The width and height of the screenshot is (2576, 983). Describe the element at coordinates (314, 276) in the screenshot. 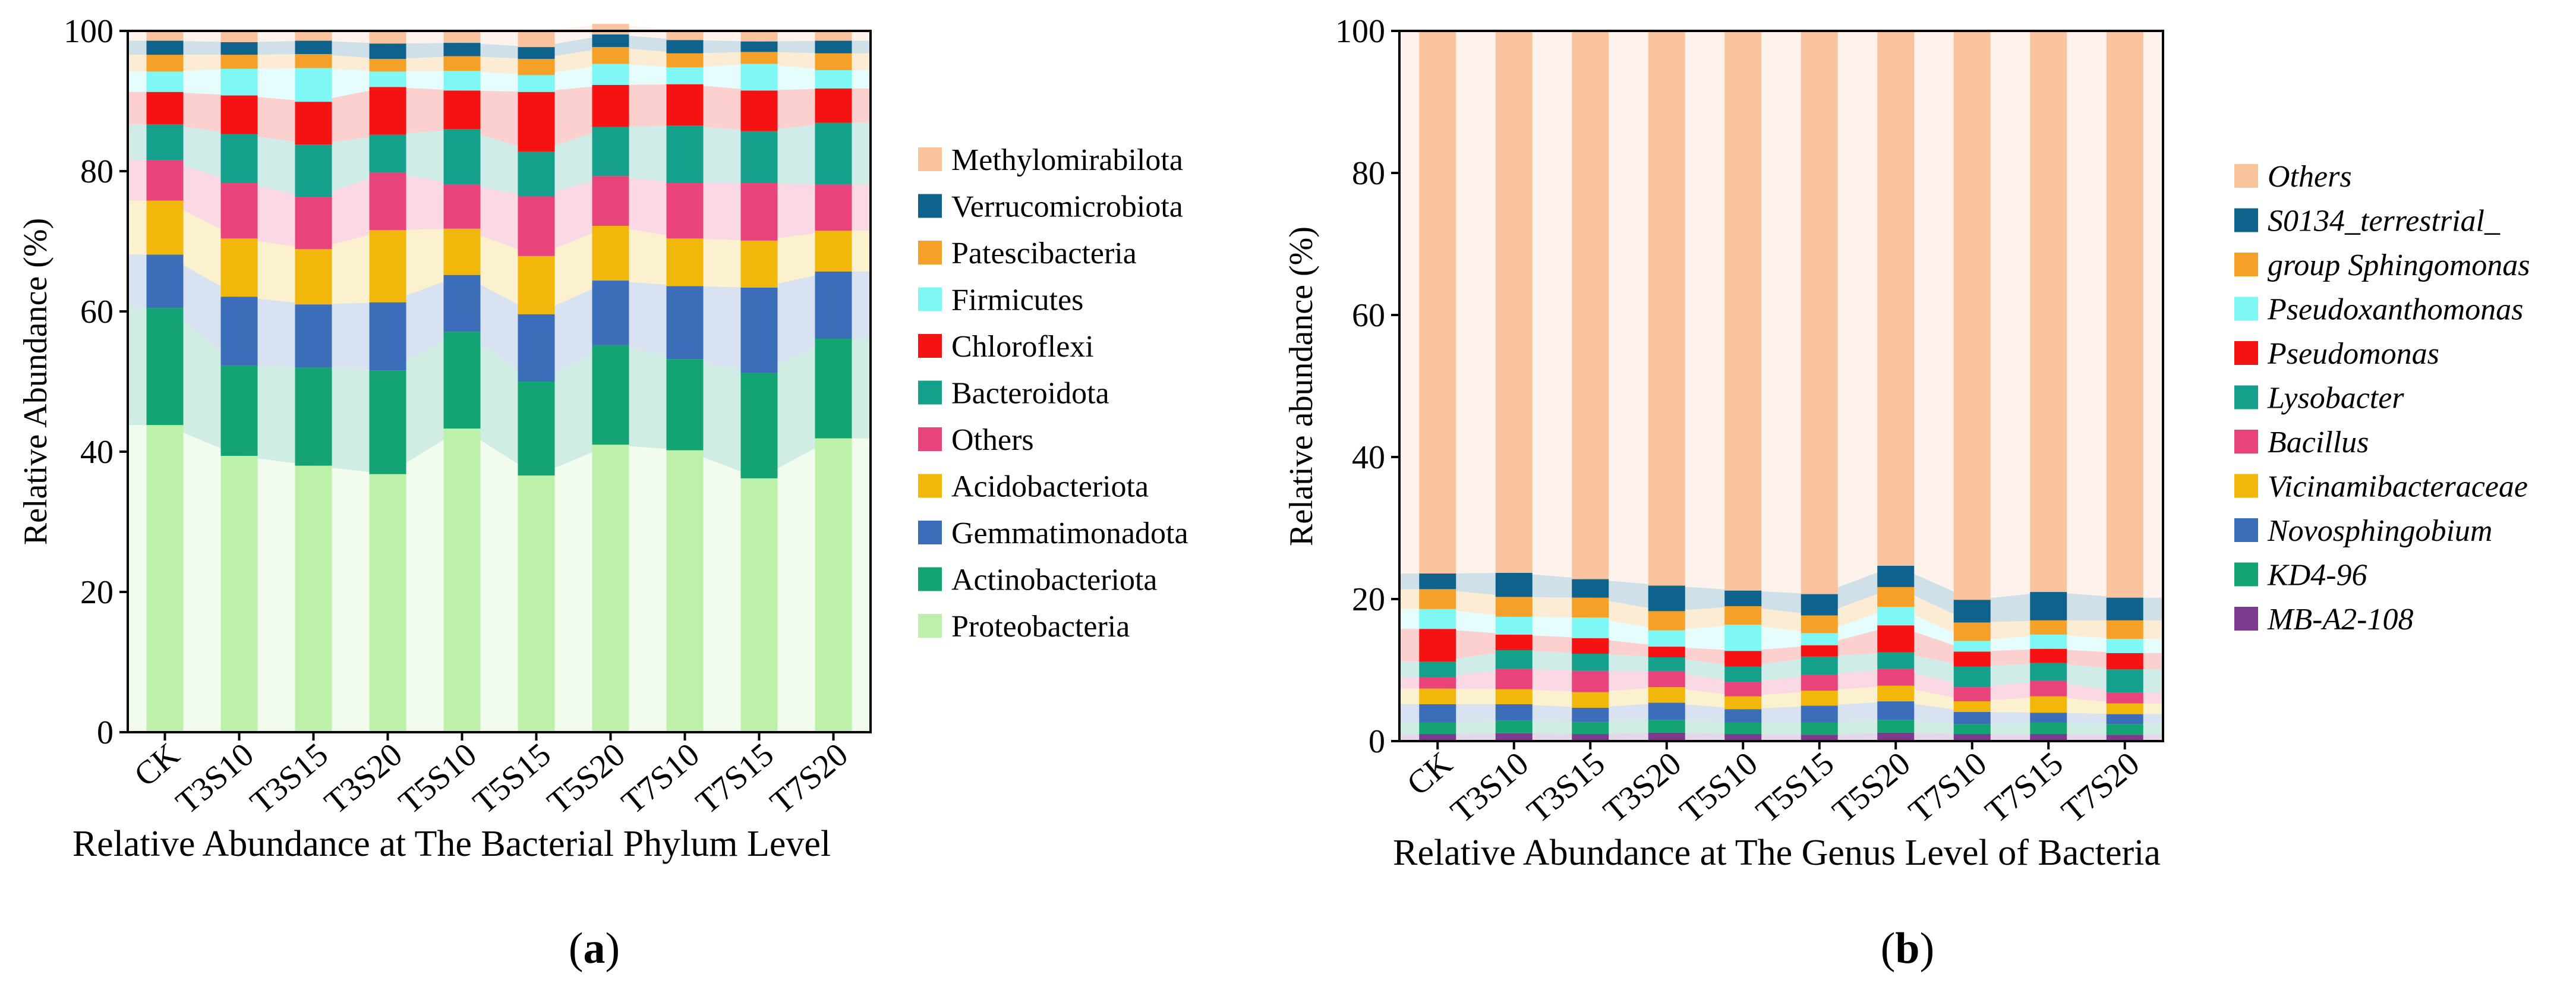

I see `bar-segment-acidobacteriota-t3s15` at that location.